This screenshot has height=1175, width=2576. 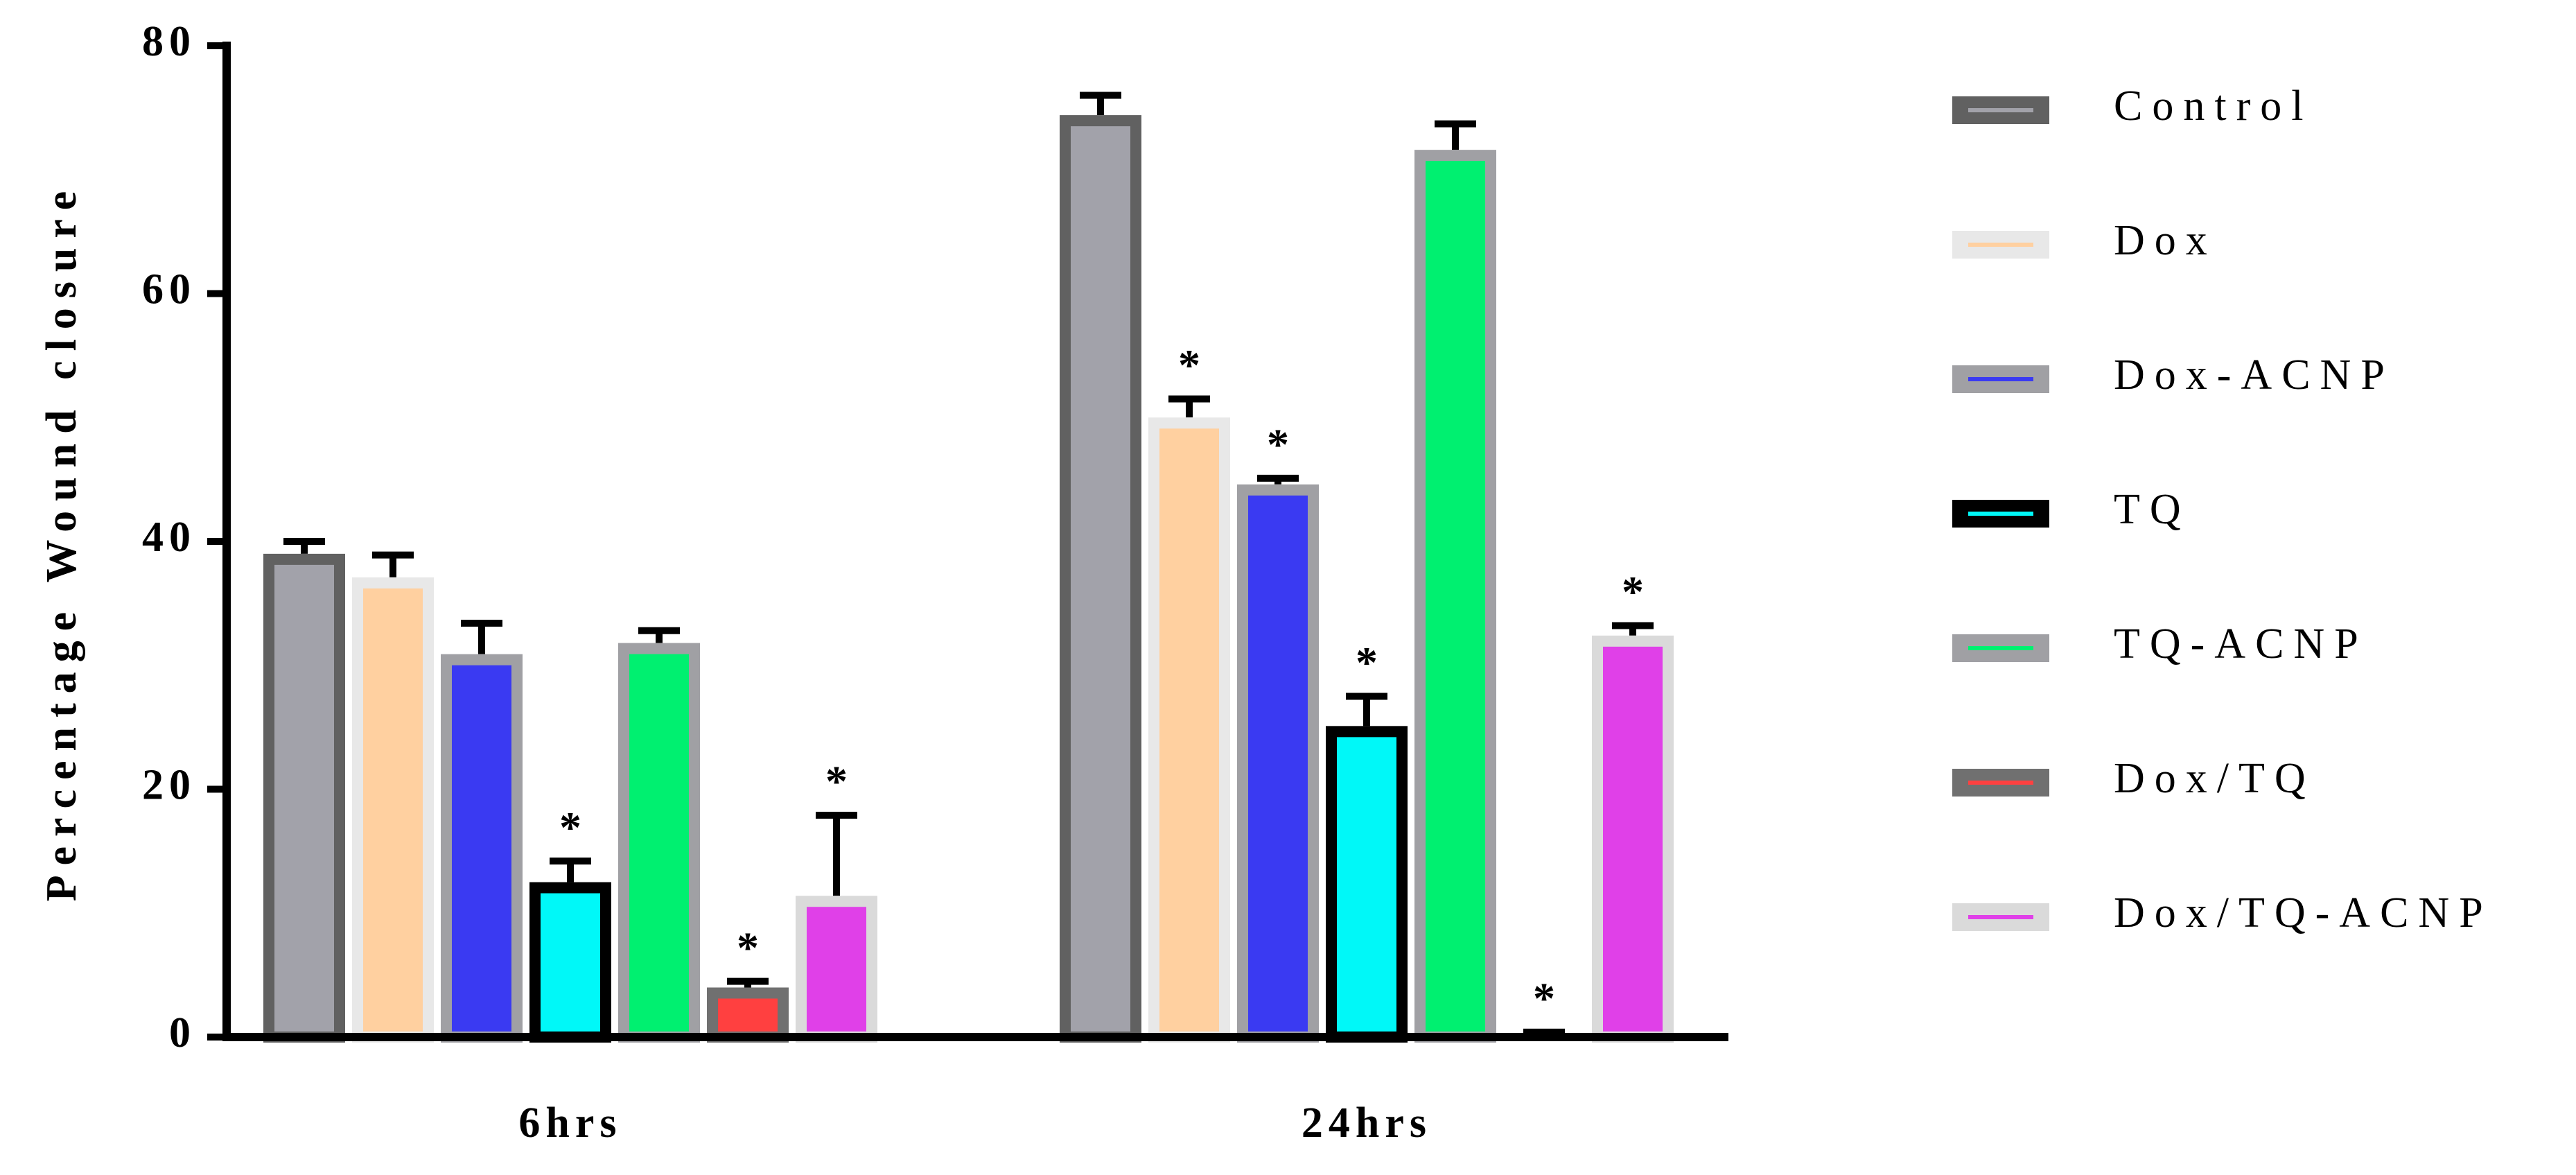 I want to click on legend-label: Dox/TQ-ACNP, so click(x=2303, y=913).